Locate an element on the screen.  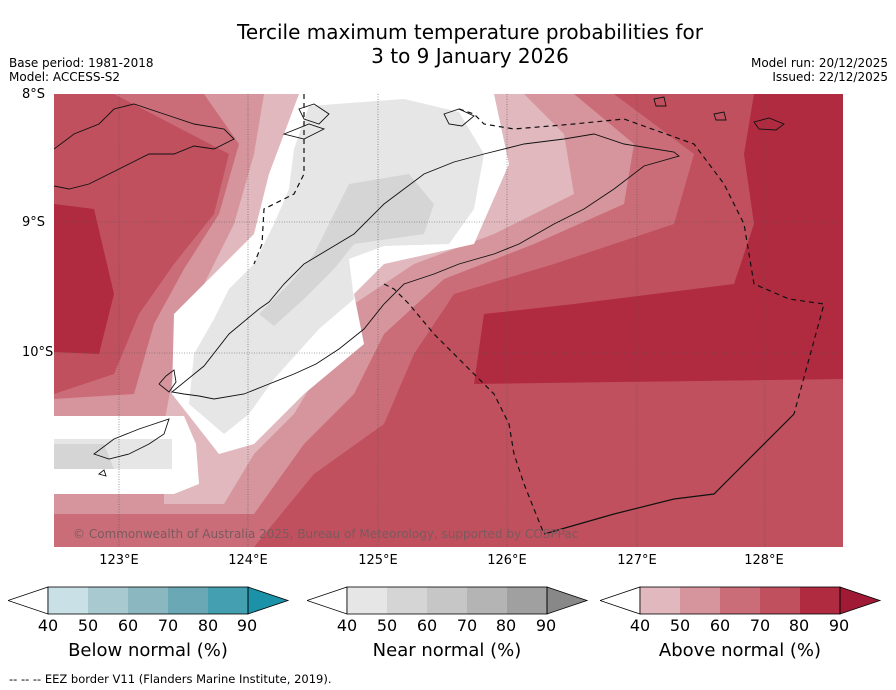
tick-above-40: 40 is located at coordinates (640, 625).